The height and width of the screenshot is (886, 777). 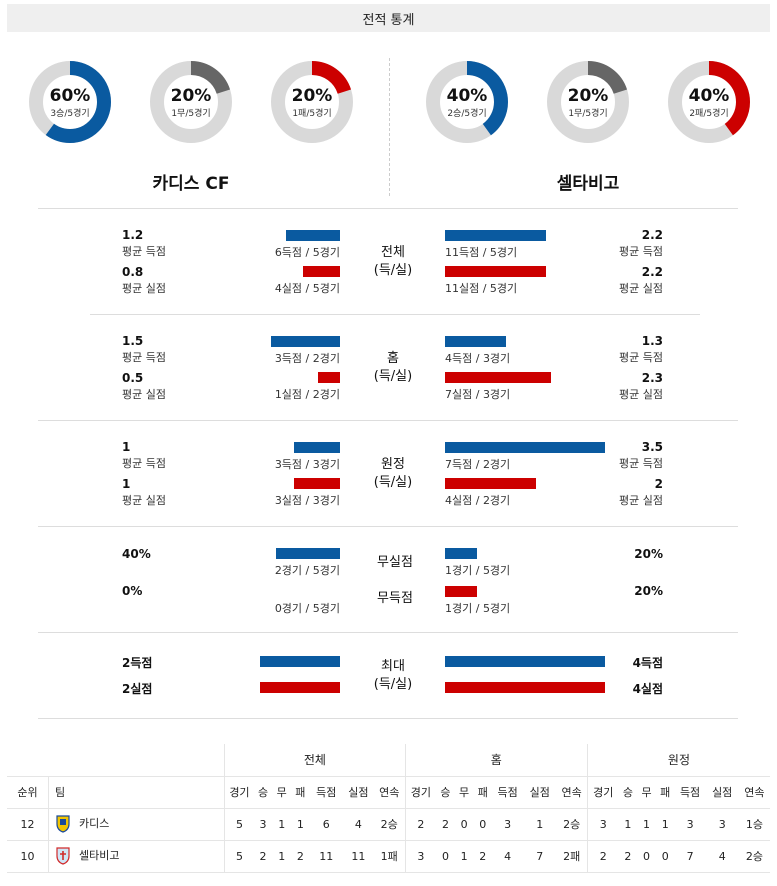 What do you see at coordinates (239, 824) in the screenshot?
I see `stat-cell: 5` at bounding box center [239, 824].